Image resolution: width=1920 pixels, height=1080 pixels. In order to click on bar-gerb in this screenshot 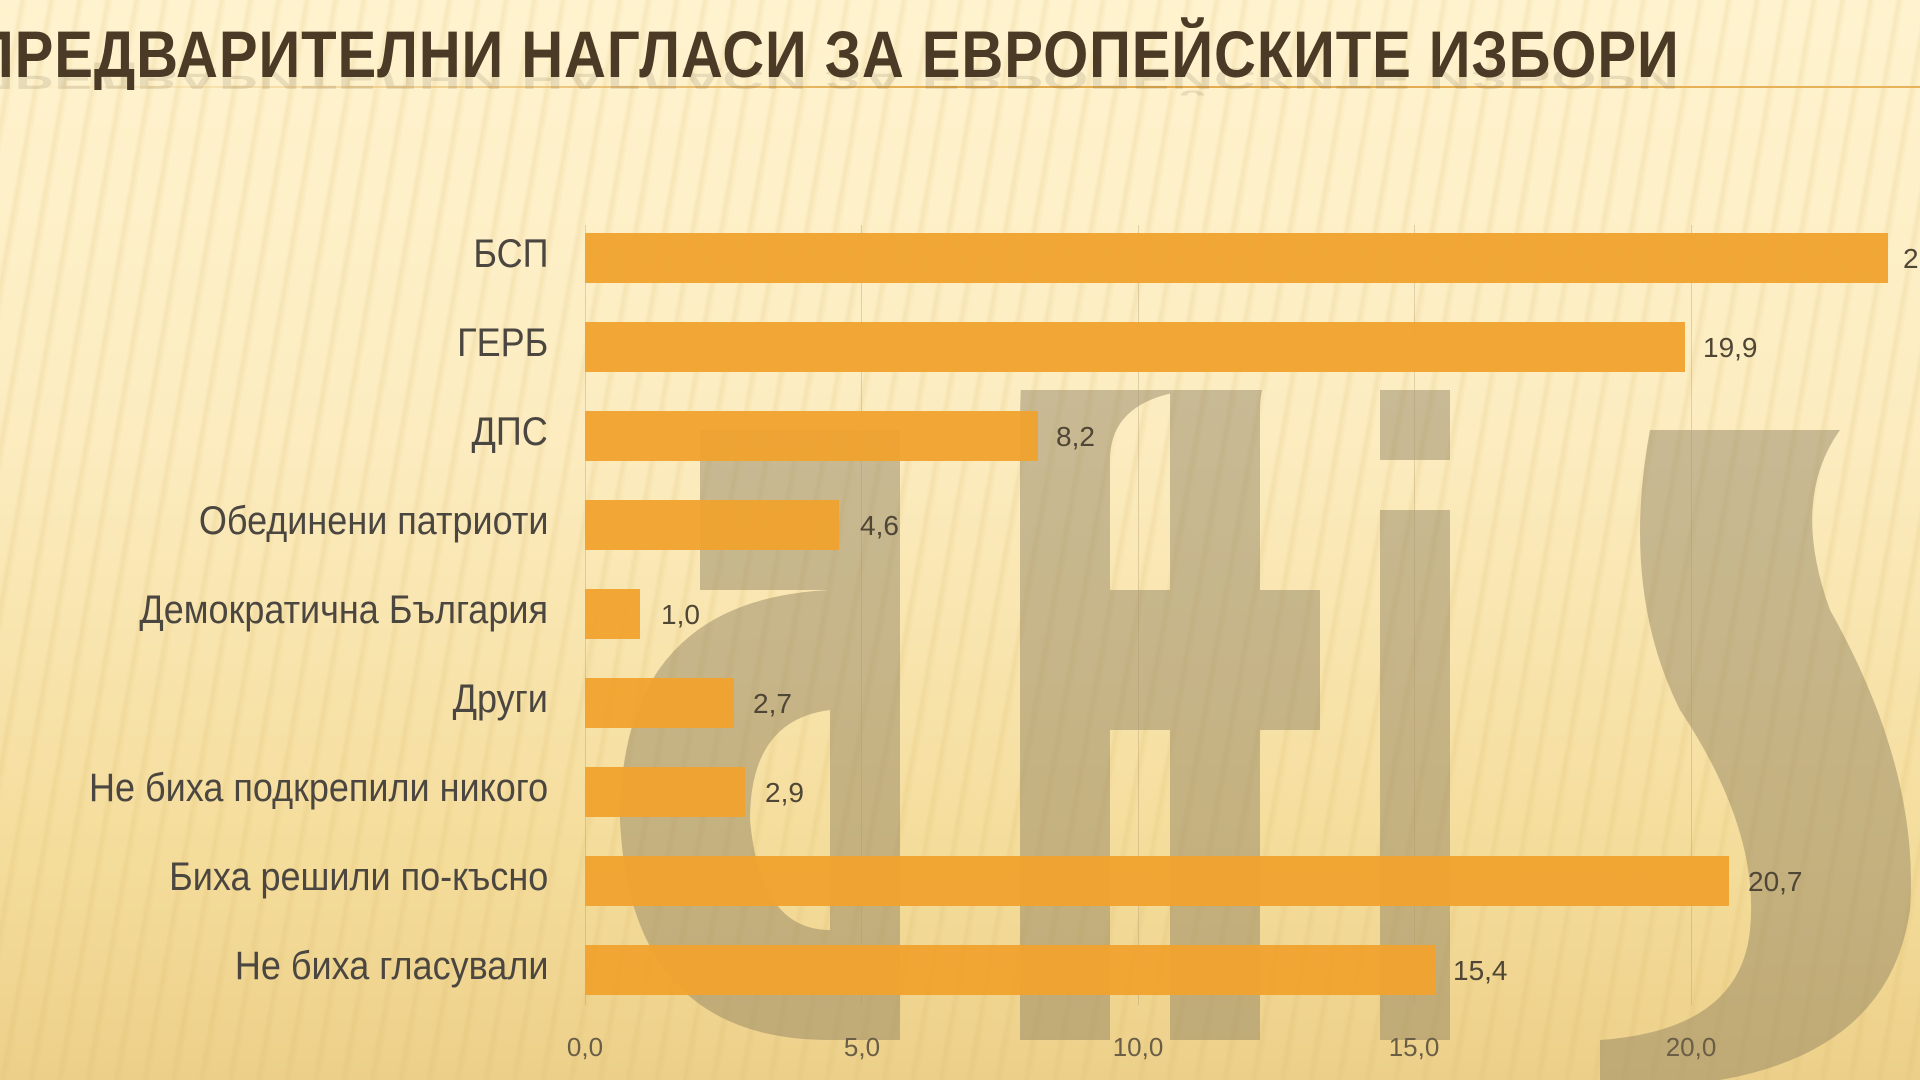, I will do `click(1135, 347)`.